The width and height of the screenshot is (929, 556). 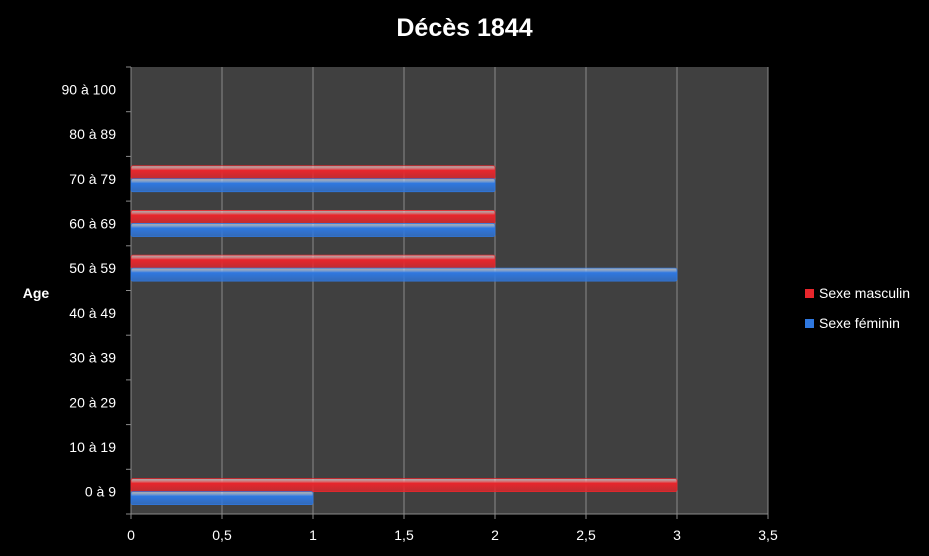 What do you see at coordinates (92, 447) in the screenshot?
I see `y-tick-label: 10 à 19` at bounding box center [92, 447].